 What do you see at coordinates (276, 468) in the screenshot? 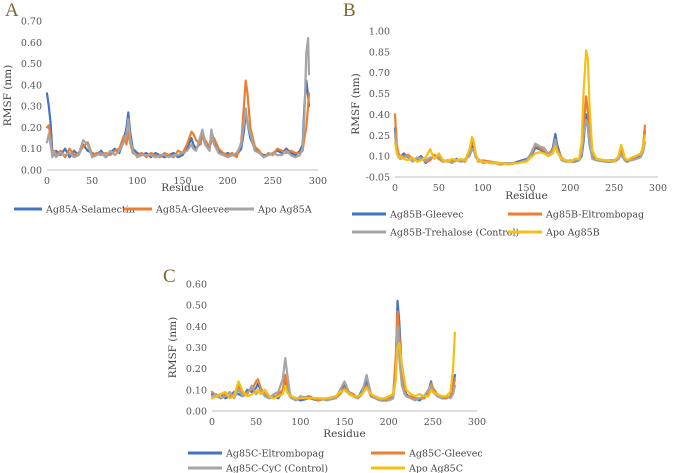
I see `legend-label-ag85c-cyc-control: Ag85C-CyC (Control)` at bounding box center [276, 468].